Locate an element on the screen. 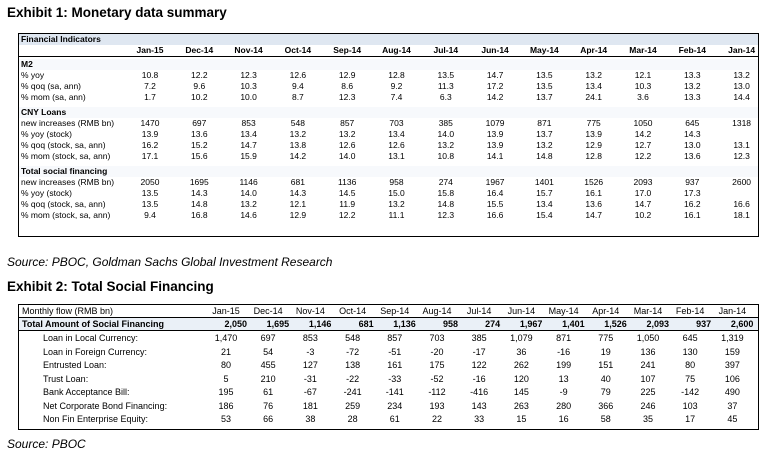 This screenshot has width=765, height=458. table-cell: 1,470 is located at coordinates (226, 338).